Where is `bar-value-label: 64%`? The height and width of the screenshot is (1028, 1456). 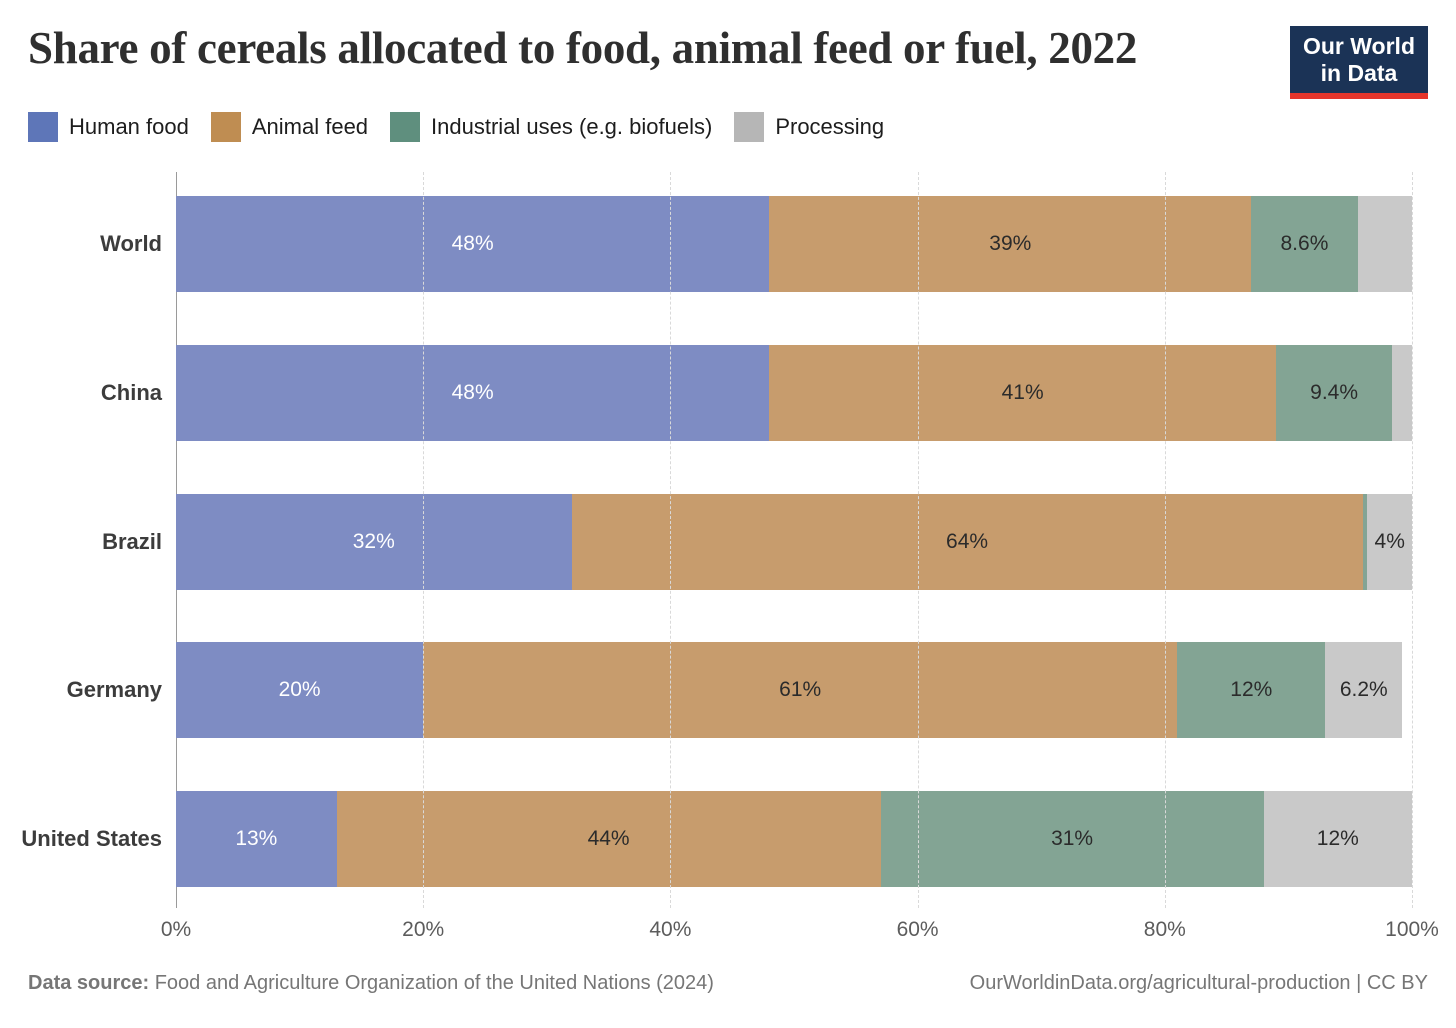 bar-value-label: 64% is located at coordinates (967, 541).